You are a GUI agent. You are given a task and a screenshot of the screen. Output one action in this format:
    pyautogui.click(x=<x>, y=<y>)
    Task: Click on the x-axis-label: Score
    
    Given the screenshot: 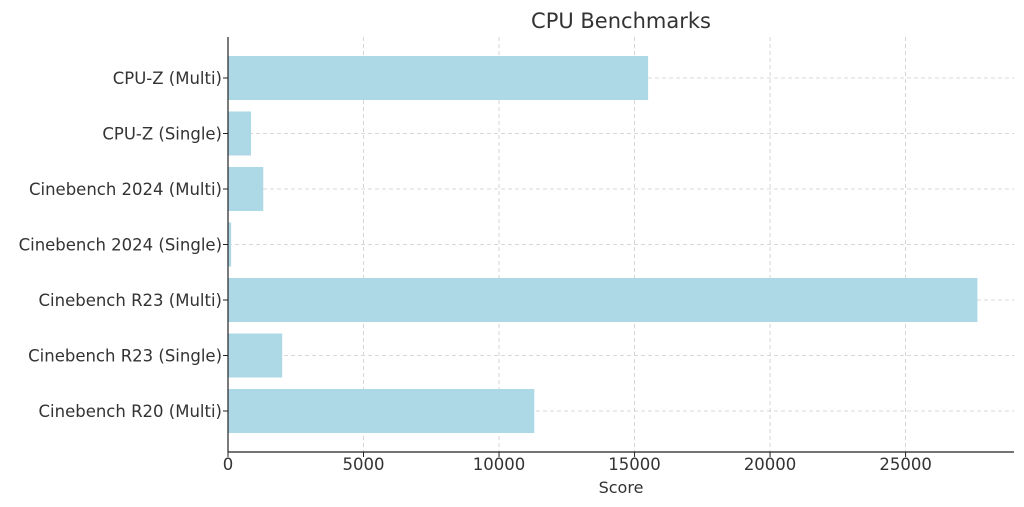 What is the action you would take?
    pyautogui.click(x=621, y=487)
    